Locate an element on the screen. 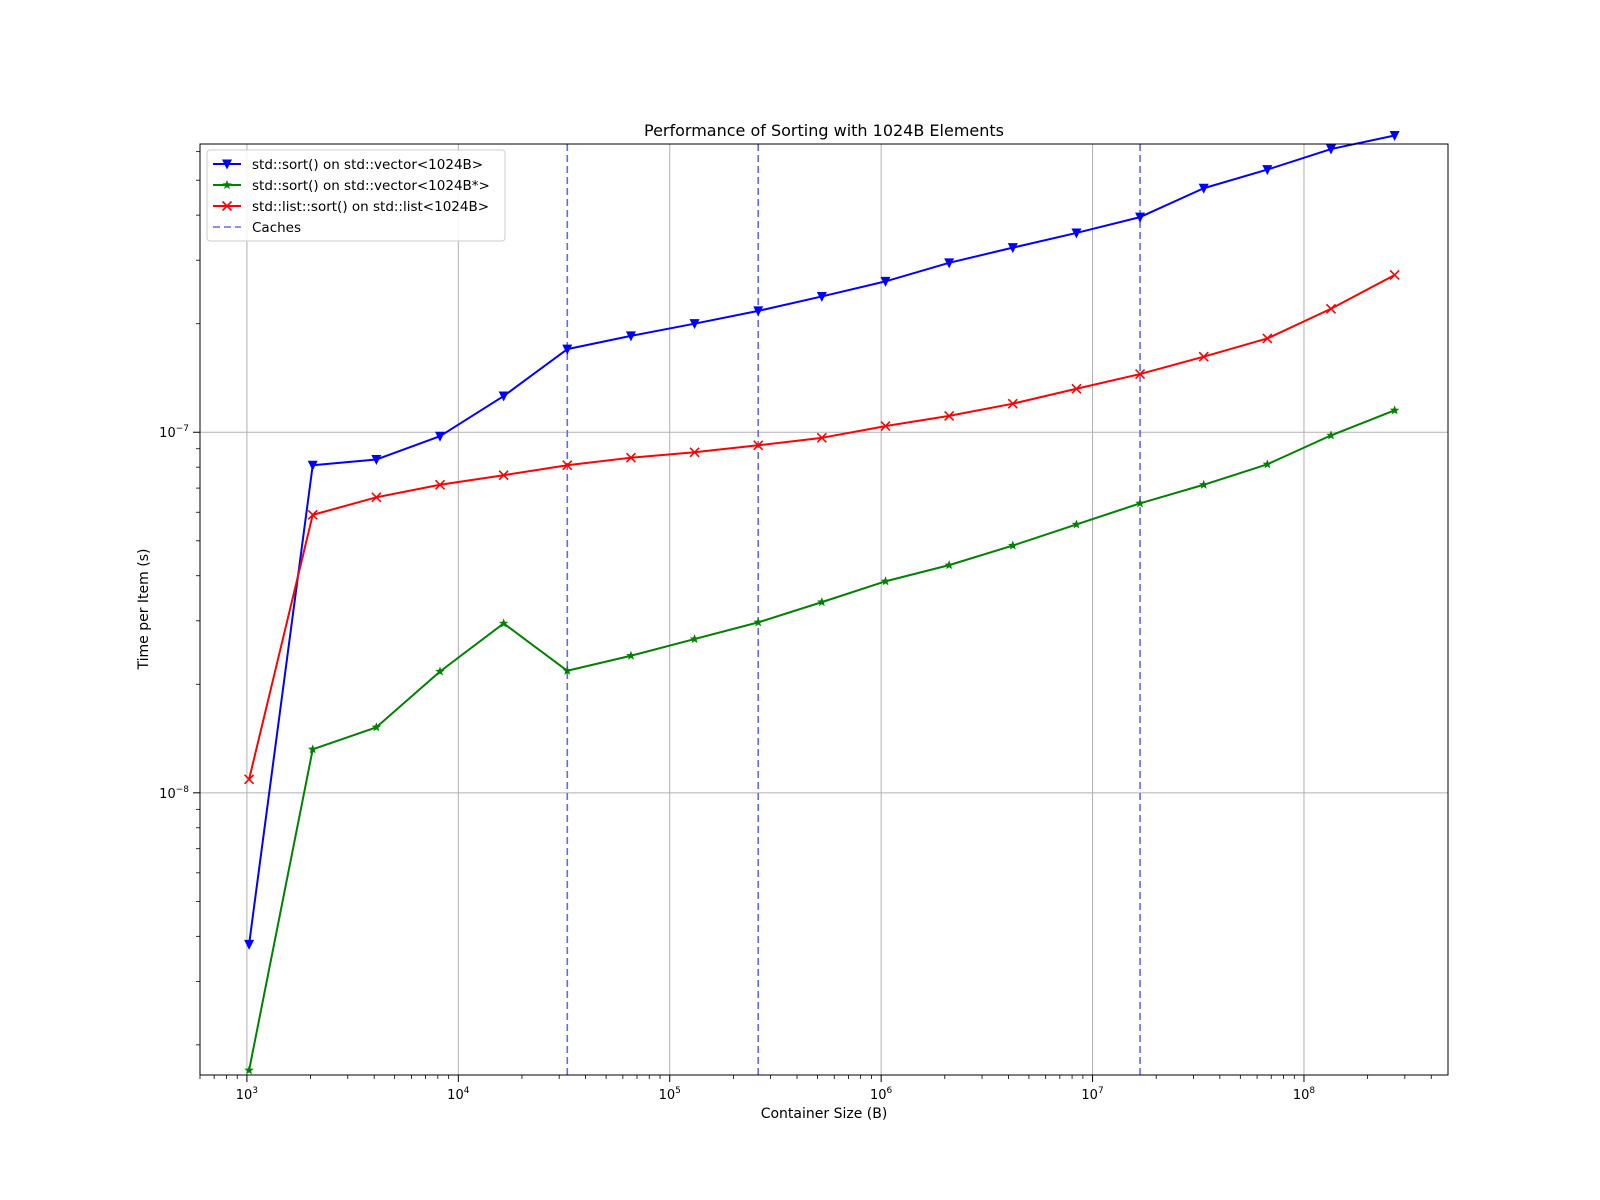 The image size is (1600, 1200). x-tick-label-exponent: 3 is located at coordinates (255, 1091).